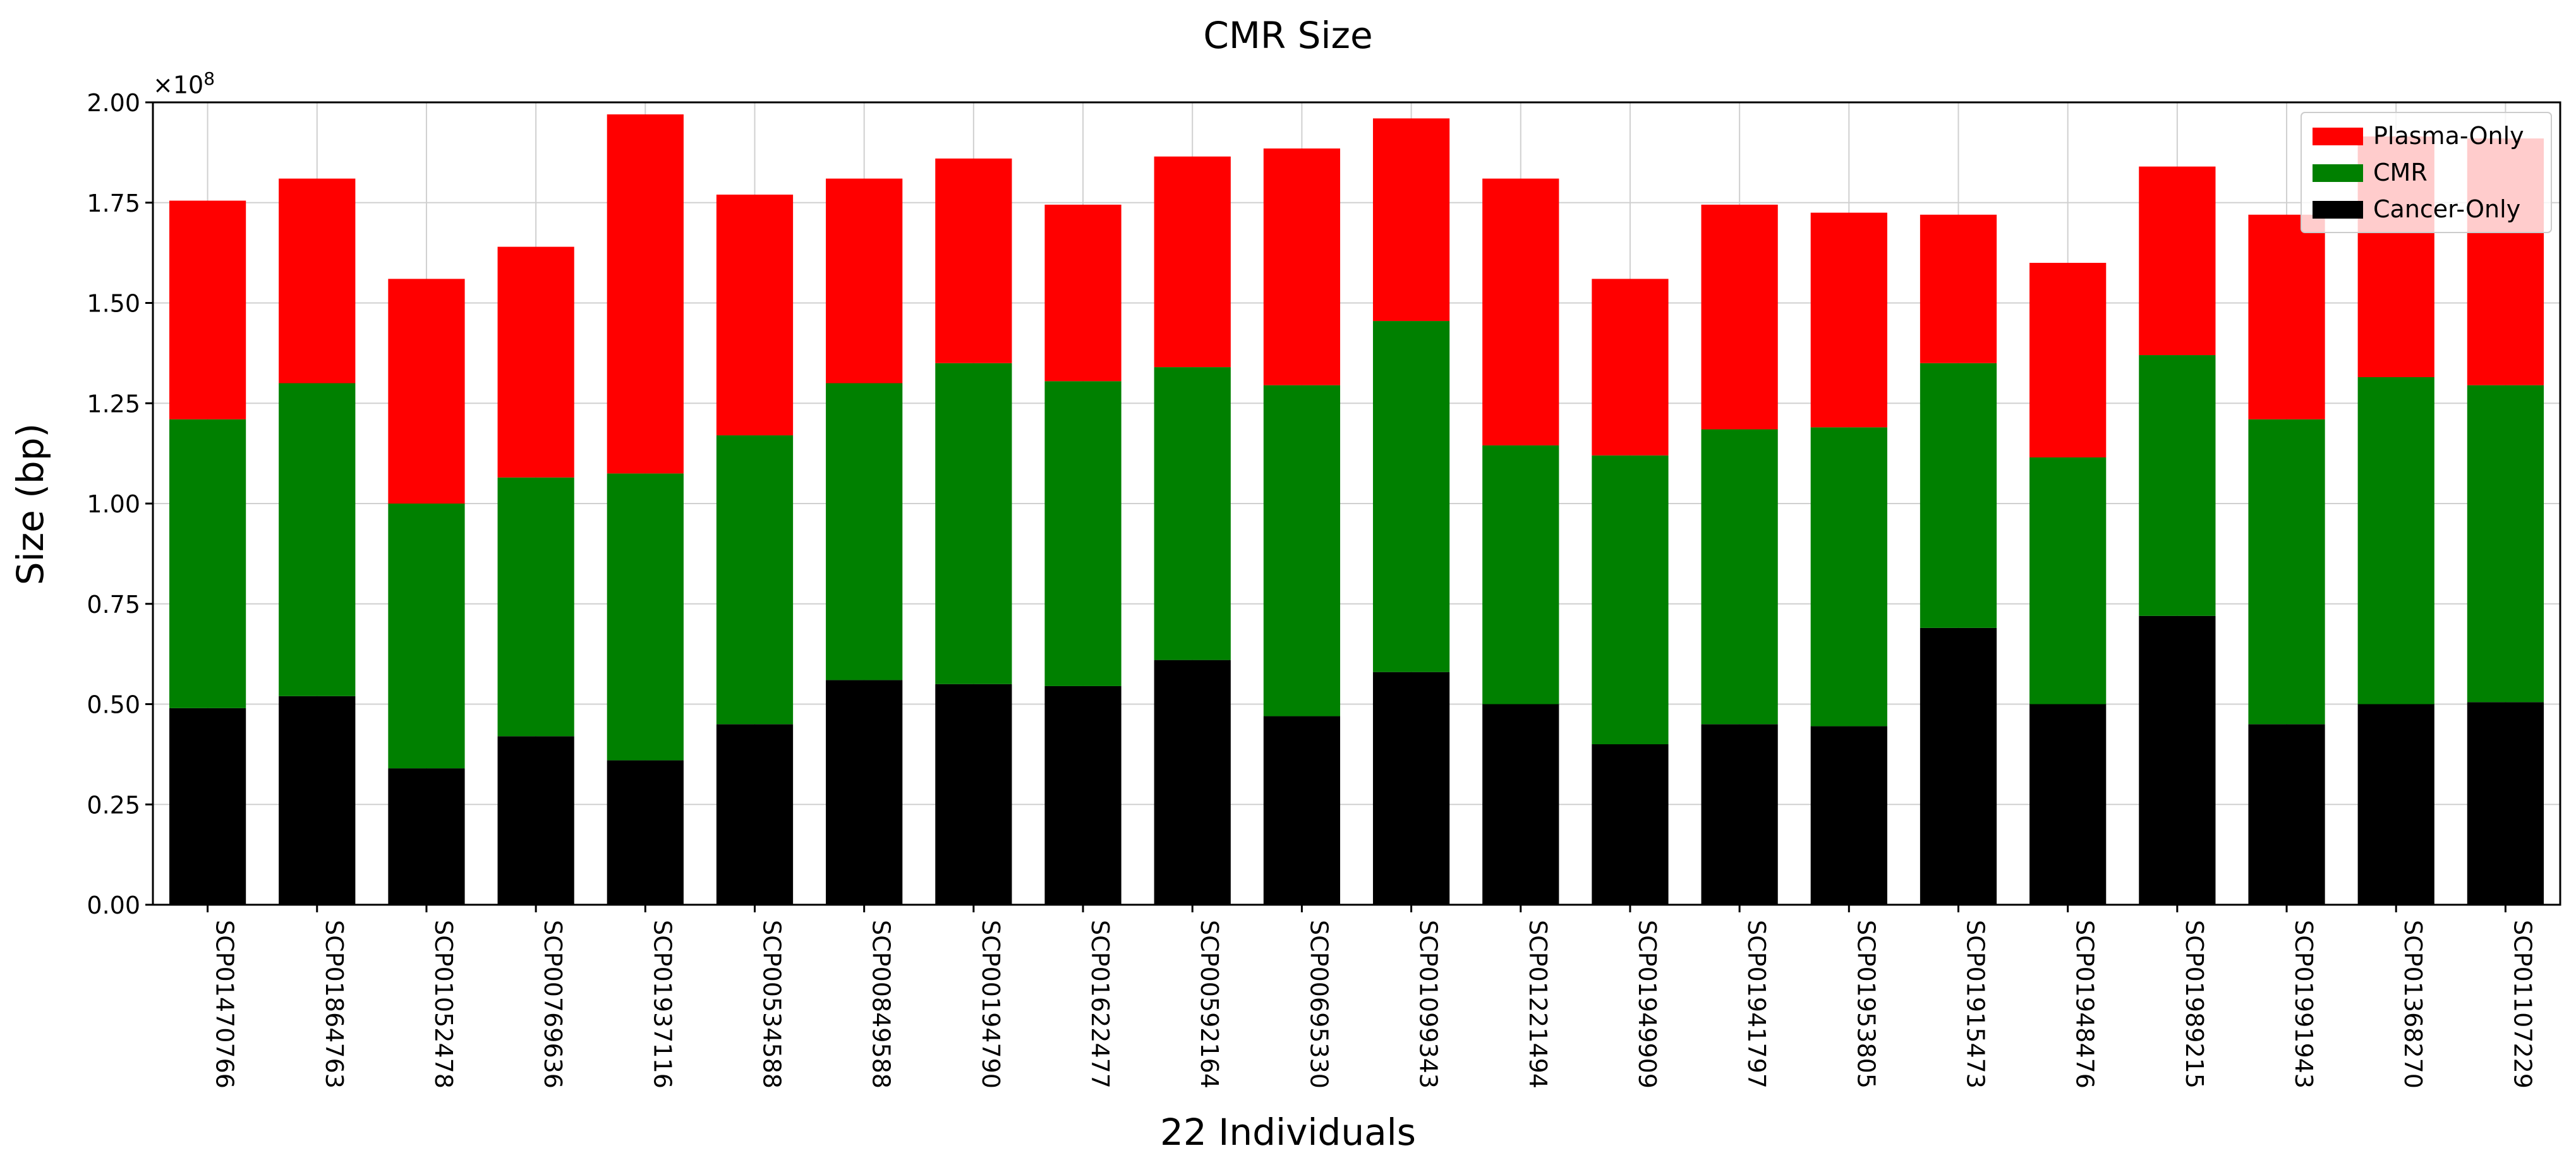 This screenshot has height=1172, width=2576. Describe the element at coordinates (334, 1004) in the screenshot. I see `x-tick-label: SCP01864763` at that location.